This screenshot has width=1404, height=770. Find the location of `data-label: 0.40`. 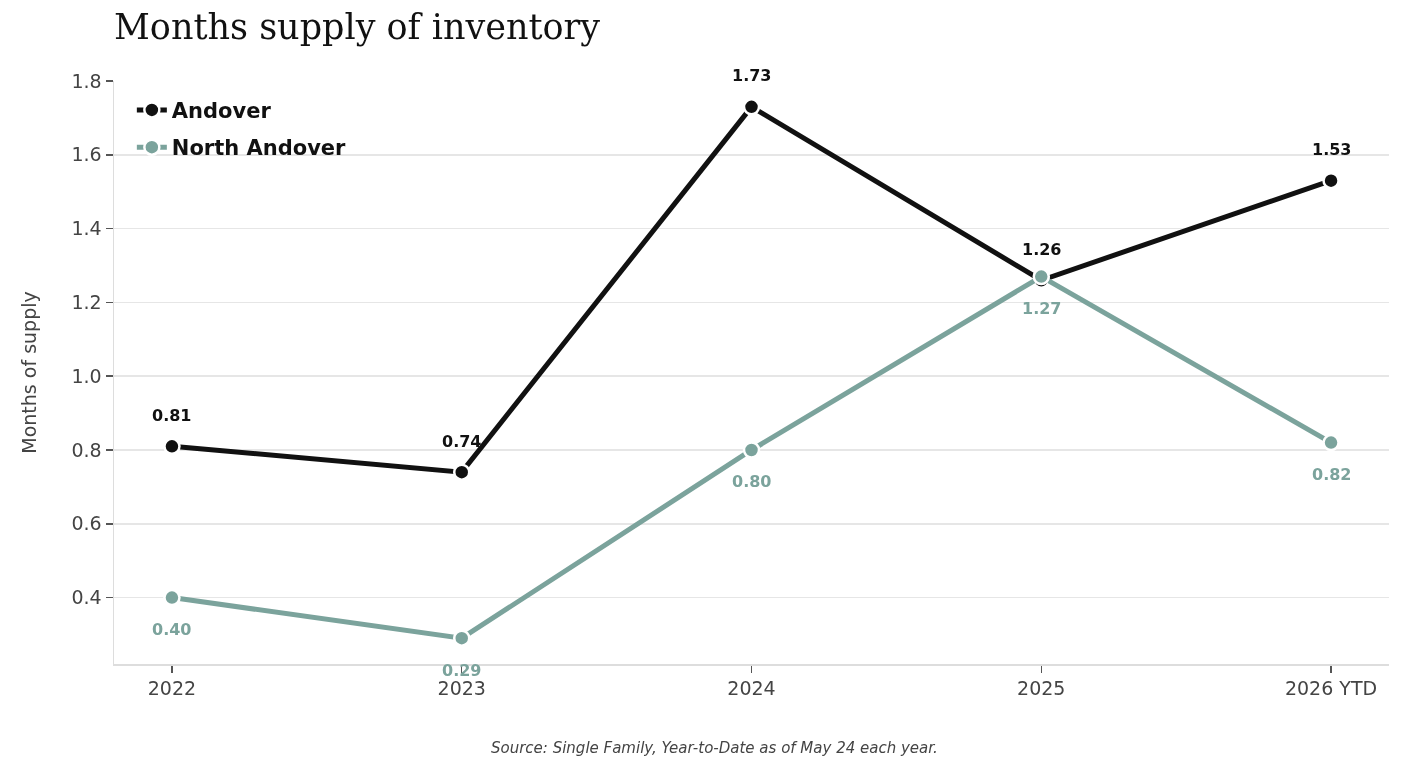

data-label: 0.40 is located at coordinates (172, 629).